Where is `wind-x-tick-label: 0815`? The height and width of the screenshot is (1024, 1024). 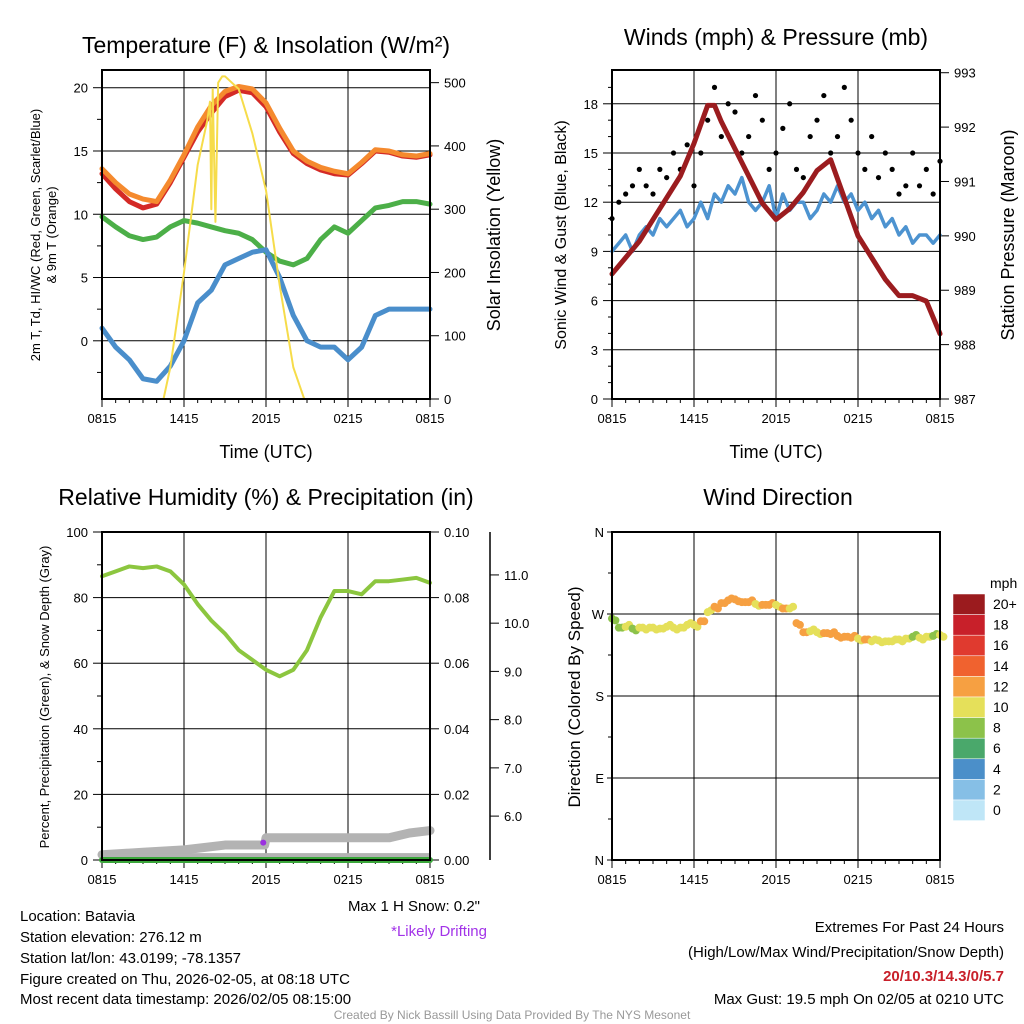 wind-x-tick-label: 0815 is located at coordinates (612, 418).